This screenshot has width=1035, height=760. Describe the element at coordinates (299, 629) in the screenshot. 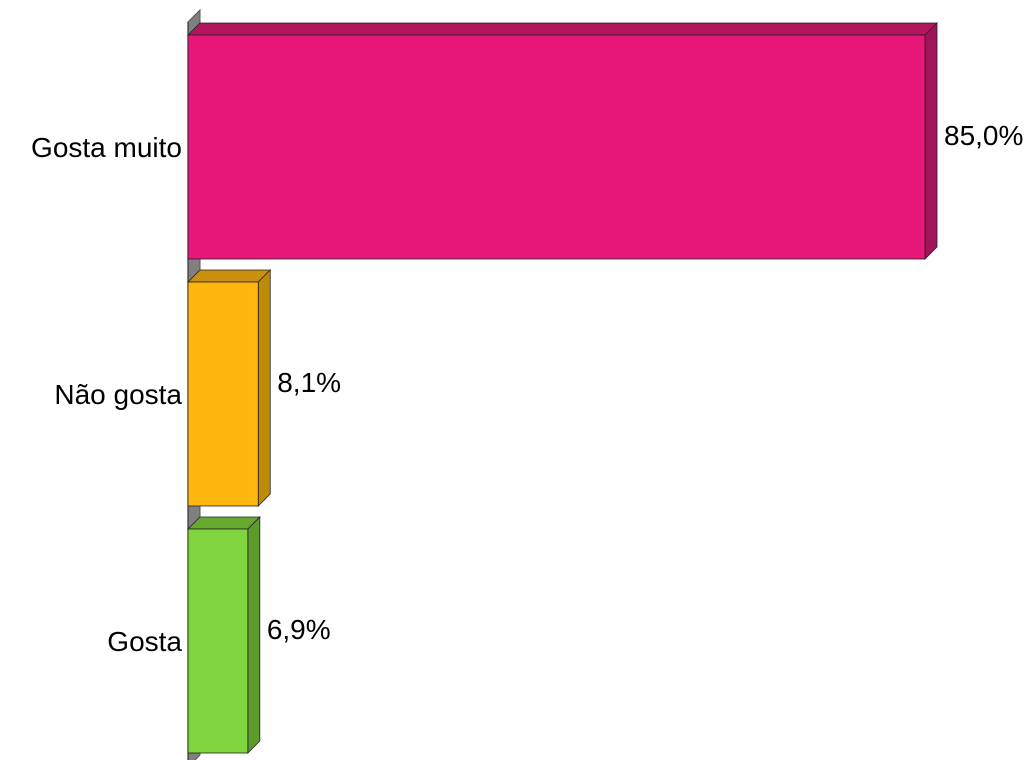

I see `data-label: 6,9%` at that location.